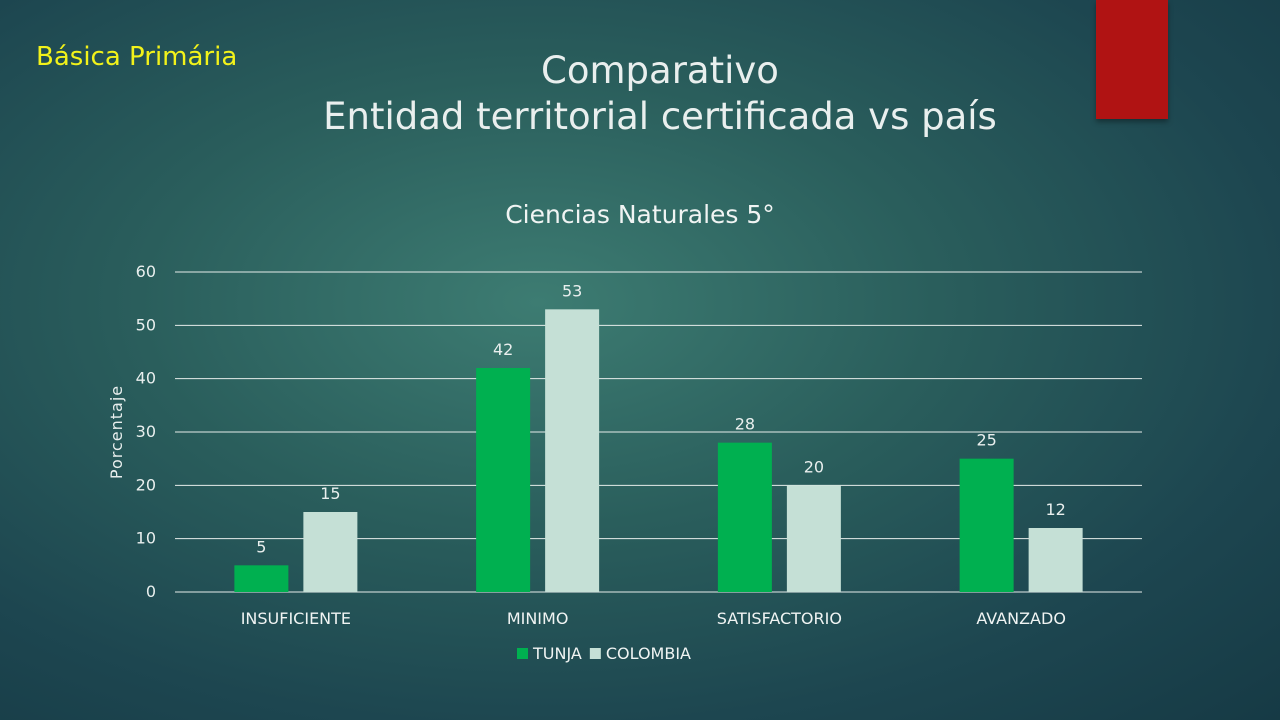 The width and height of the screenshot is (1280, 720). I want to click on legend-label-tunja: TUNJA, so click(557, 653).